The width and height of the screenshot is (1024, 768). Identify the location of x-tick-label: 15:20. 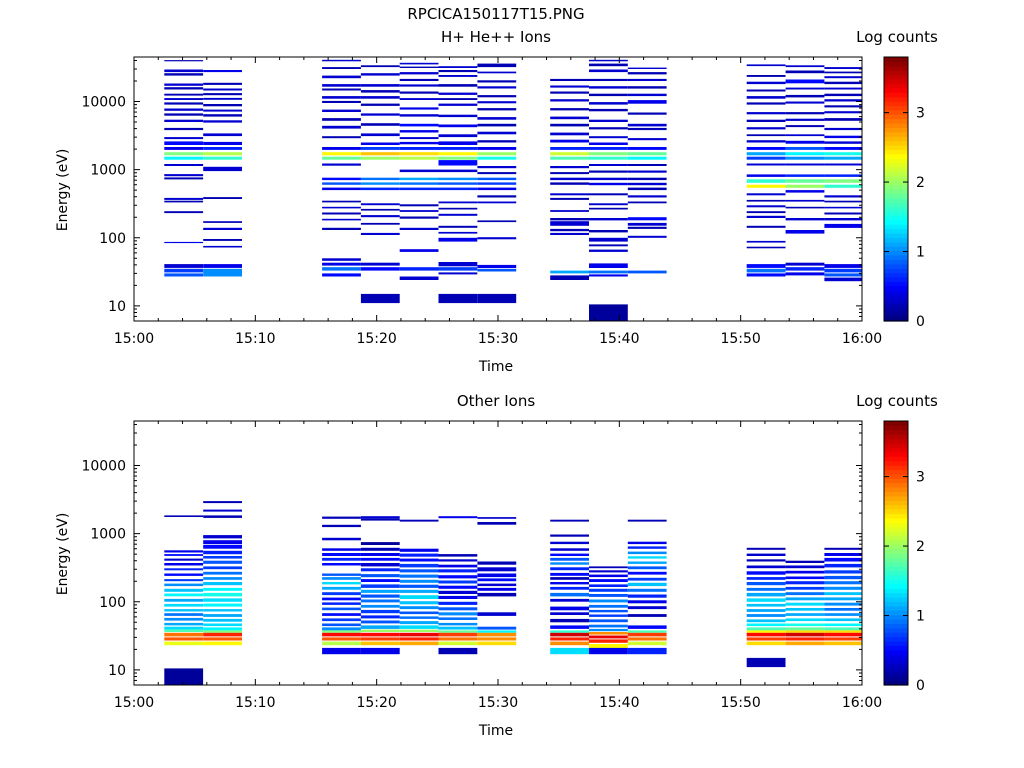
(376, 339).